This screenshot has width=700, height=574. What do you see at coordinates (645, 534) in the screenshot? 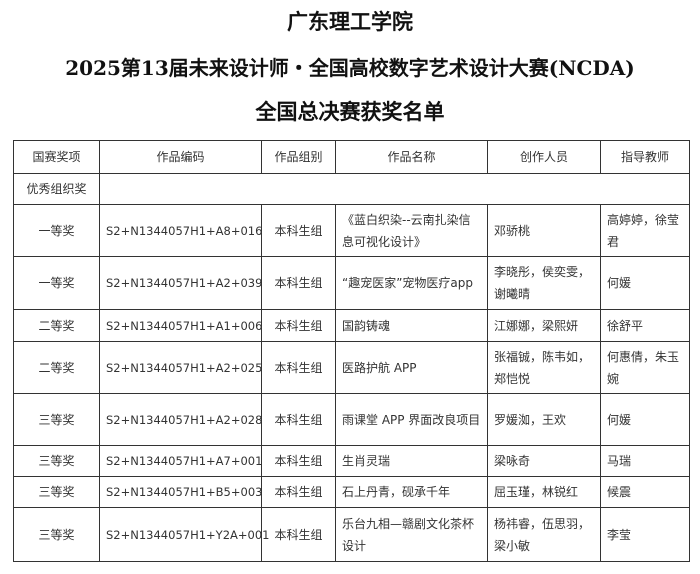
I see `cell-teacher: 李莹` at bounding box center [645, 534].